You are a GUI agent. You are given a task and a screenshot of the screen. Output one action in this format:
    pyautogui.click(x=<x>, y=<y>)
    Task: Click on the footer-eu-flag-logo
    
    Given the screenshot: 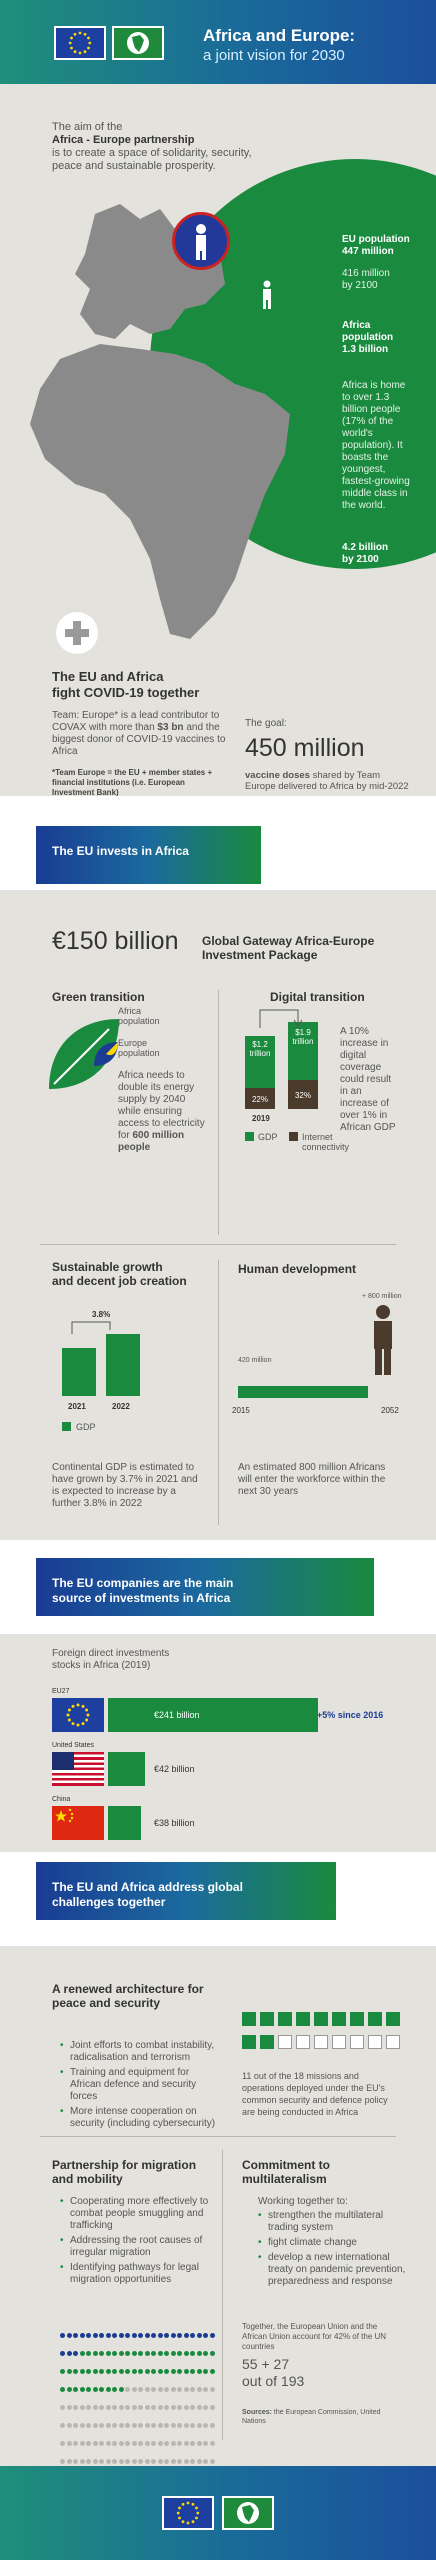 What is the action you would take?
    pyautogui.click(x=188, y=2513)
    